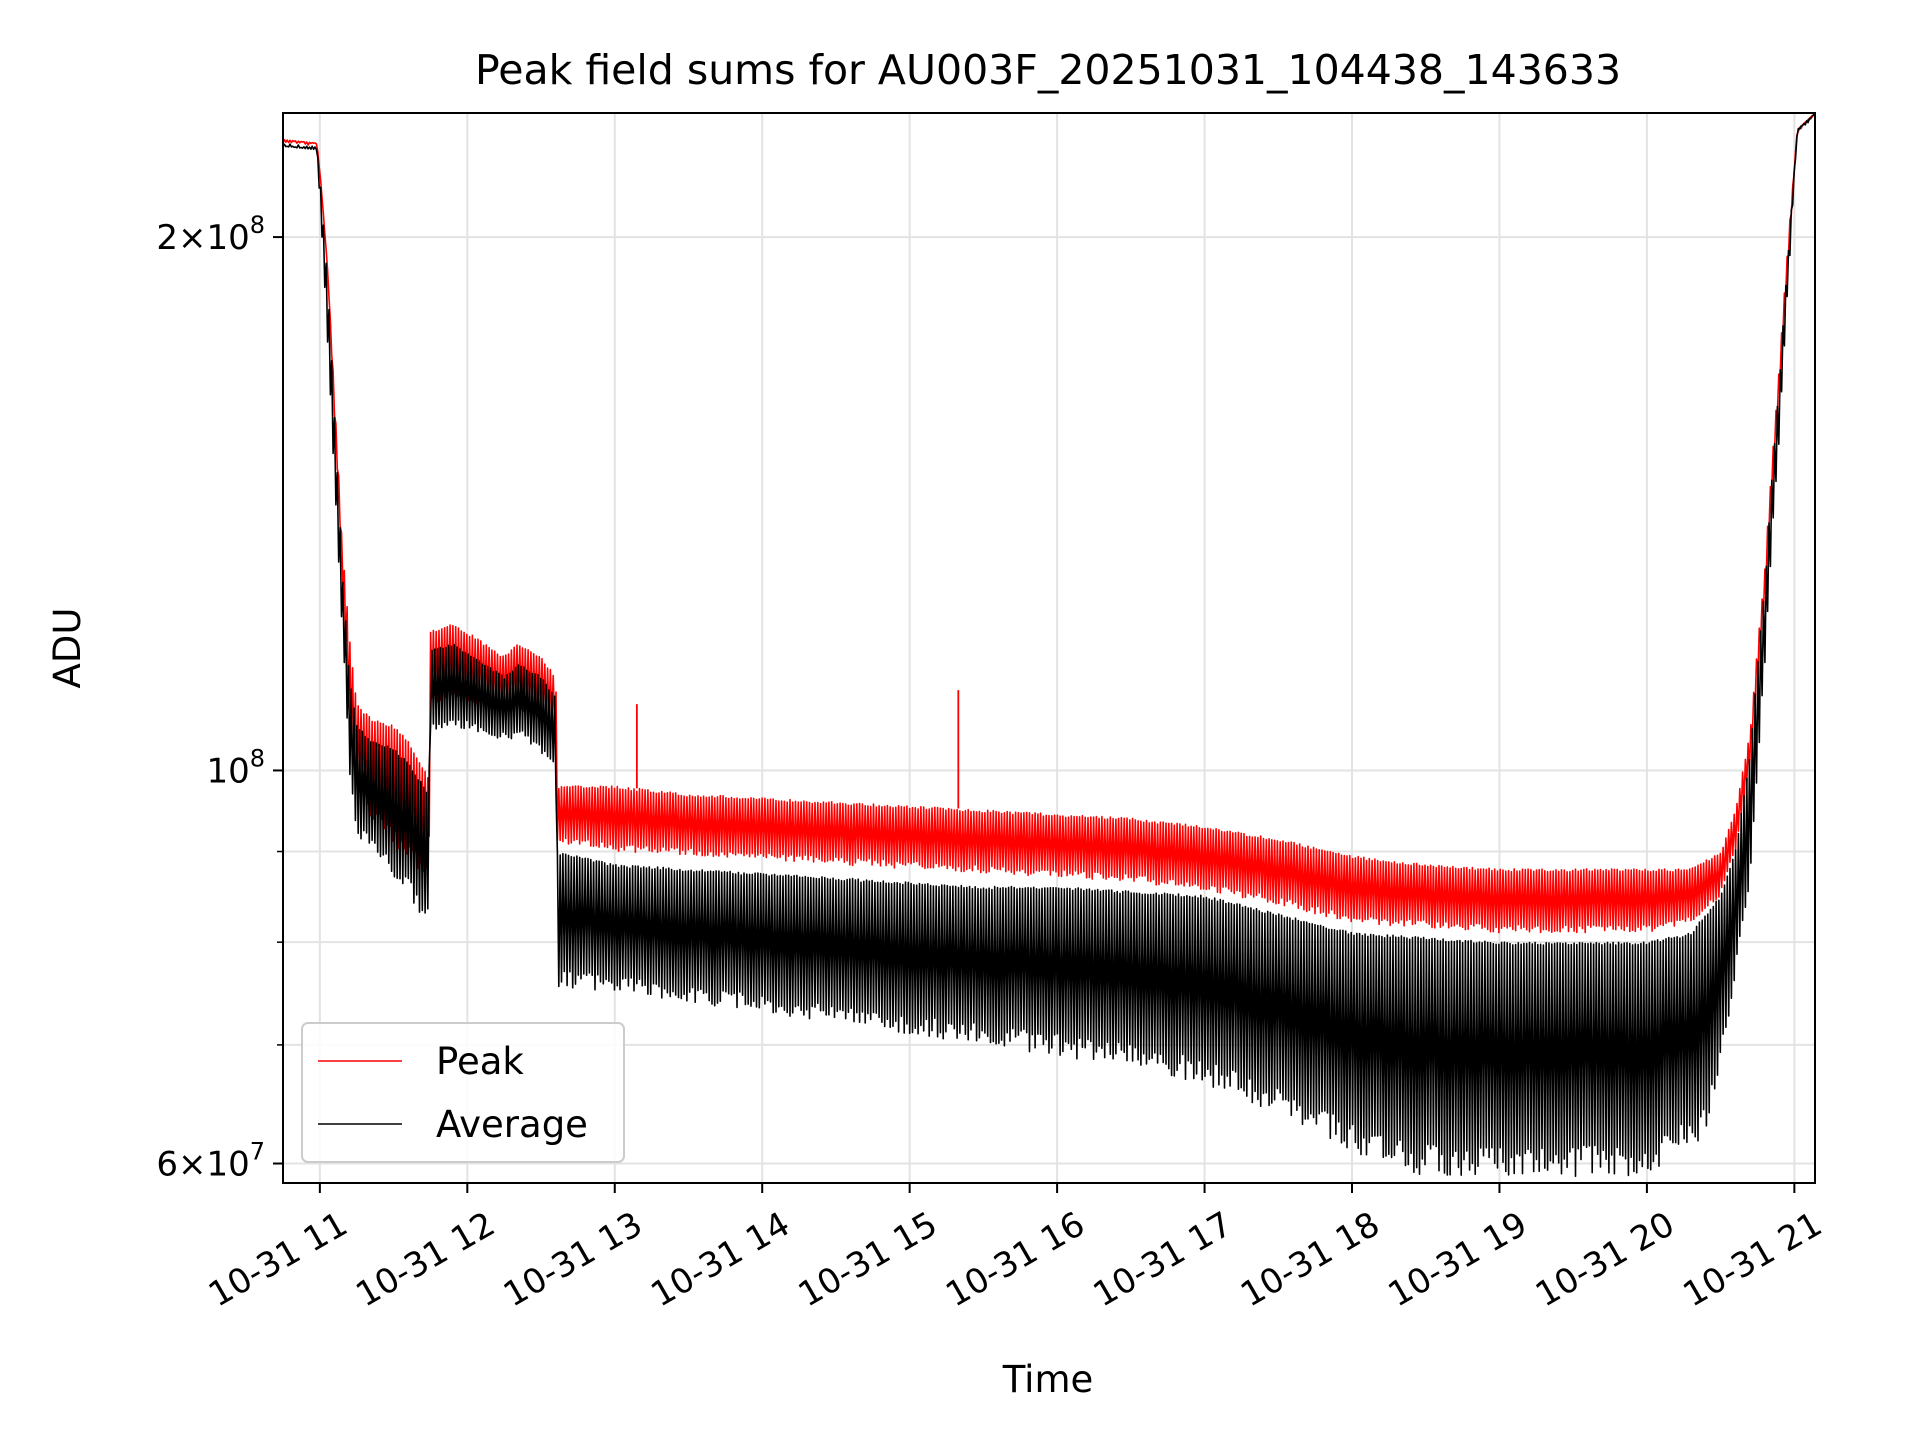 This screenshot has width=1920, height=1440. I want to click on y-tick-exponent: 7, so click(257, 1152).